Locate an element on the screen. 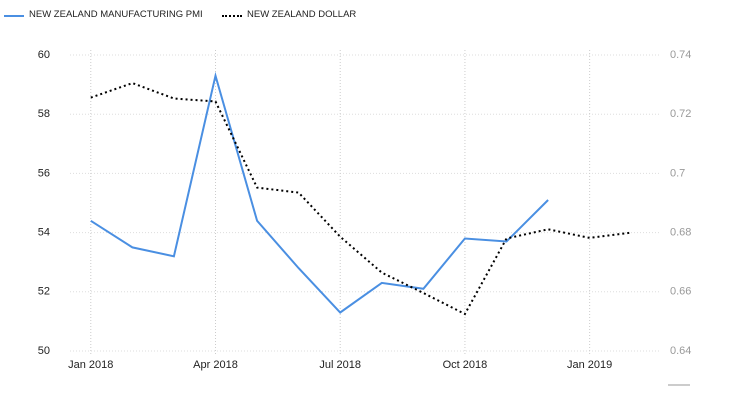 The width and height of the screenshot is (730, 400). y-tick-label: 52 is located at coordinates (44, 292).